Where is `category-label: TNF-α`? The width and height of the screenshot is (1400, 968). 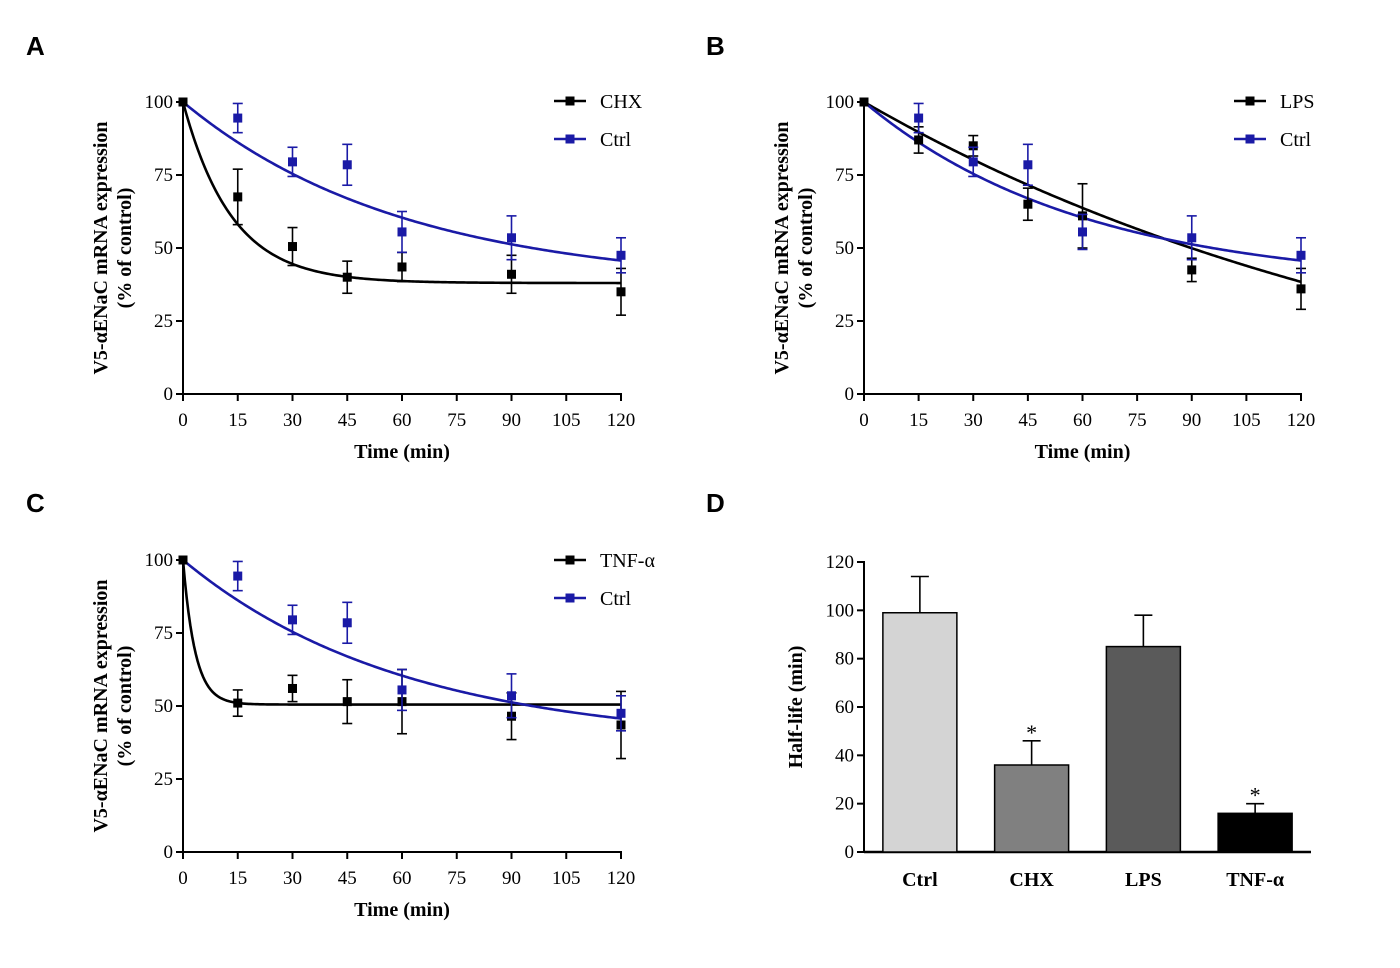
category-label: TNF-α is located at coordinates (1255, 880).